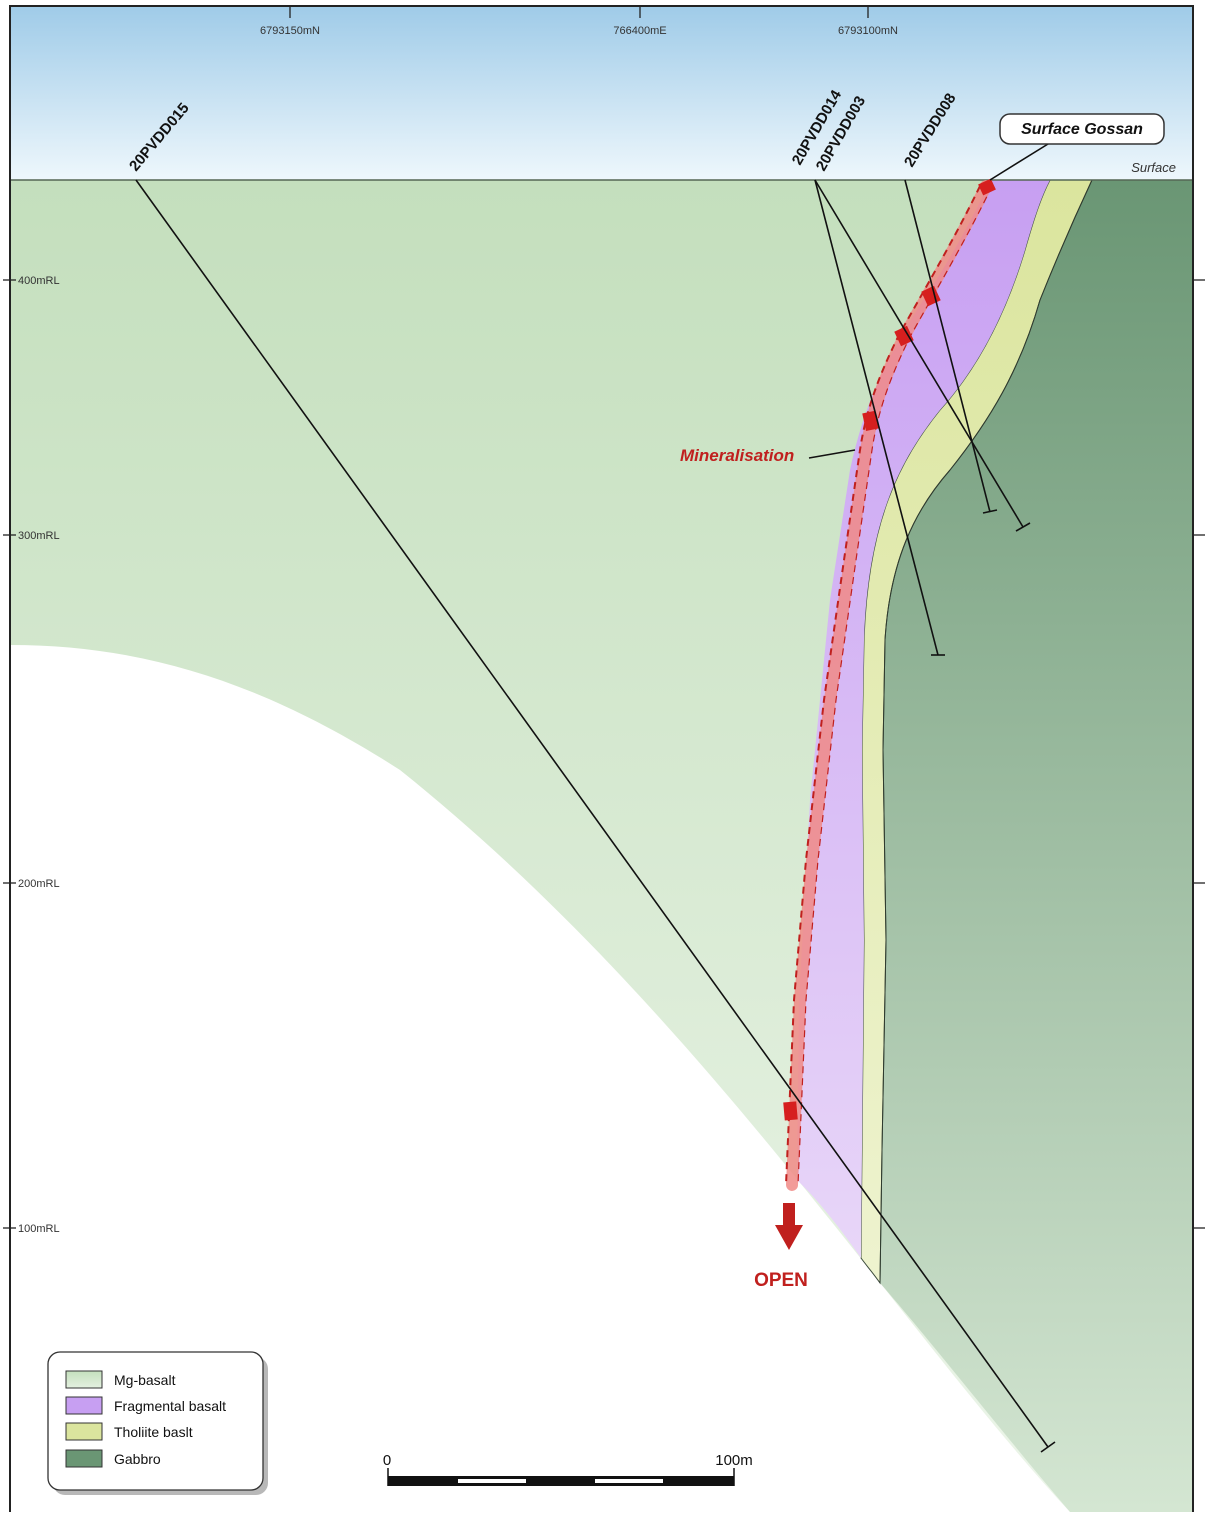 This screenshot has width=1205, height=1515. I want to click on surface-gossan-box, so click(1082, 129).